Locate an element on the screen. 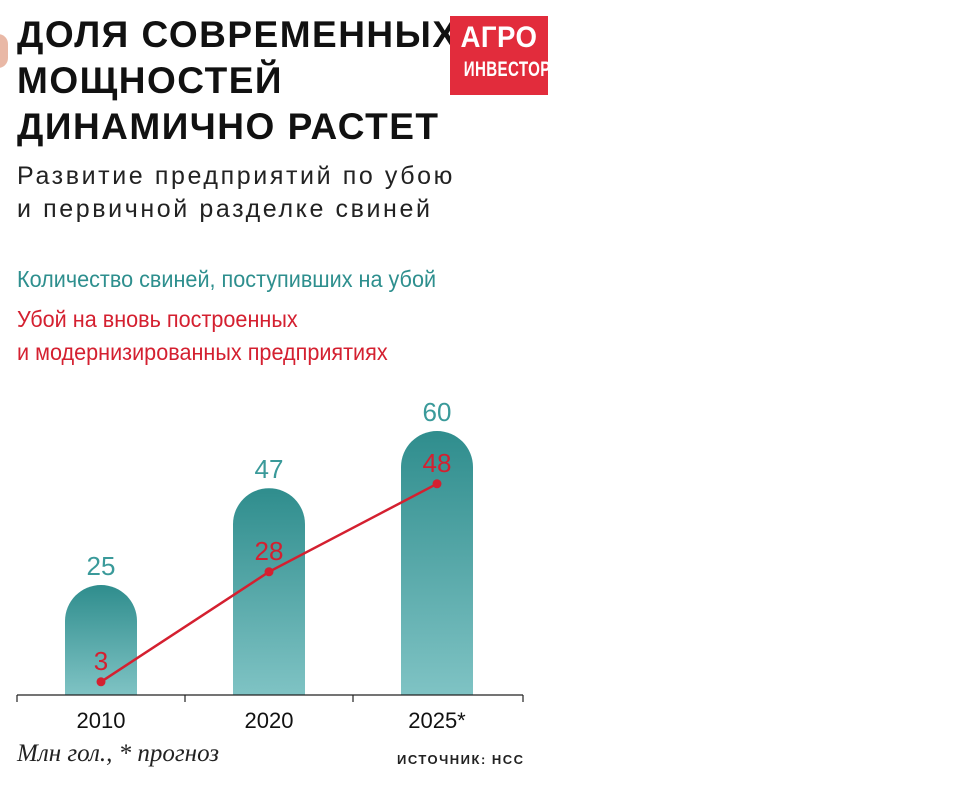 This screenshot has width=963, height=798. bar-value-label: 47 is located at coordinates (269, 469).